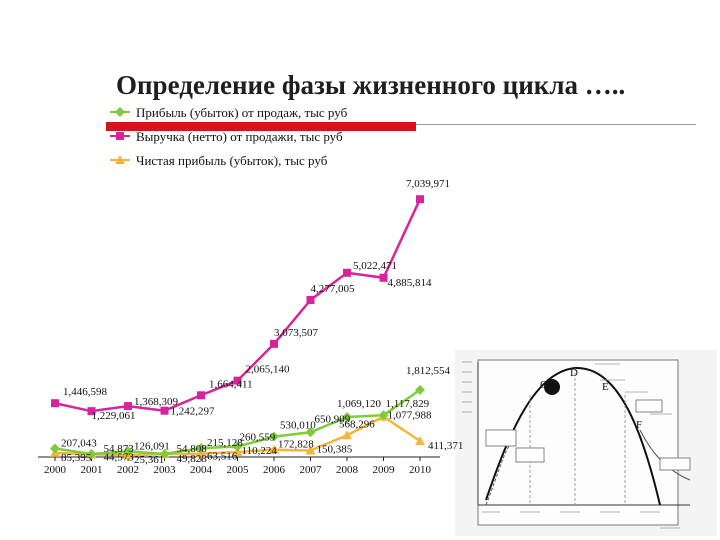 The width and height of the screenshot is (720, 540). I want to click on x-tick-label: 2007, so click(311, 470).